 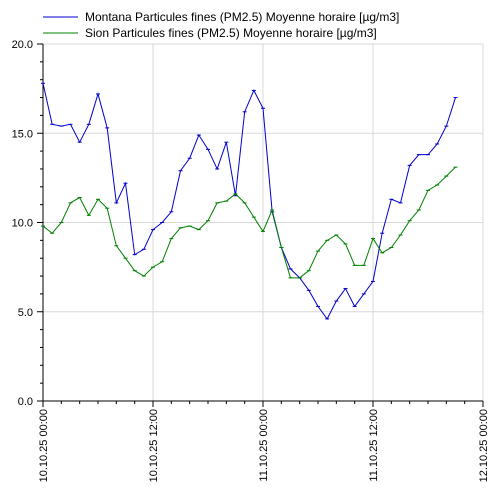 I want to click on y-tick-label: 10.0, so click(x=22, y=224).